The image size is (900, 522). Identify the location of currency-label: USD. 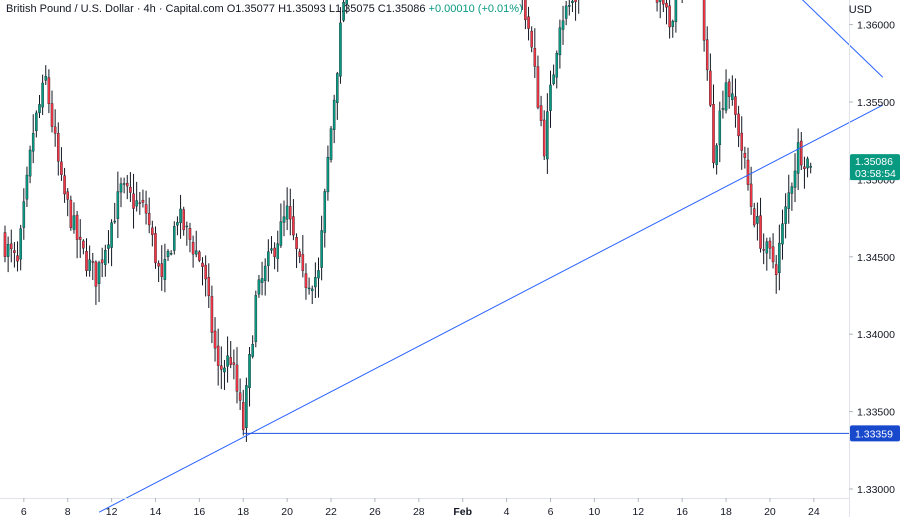
(860, 10).